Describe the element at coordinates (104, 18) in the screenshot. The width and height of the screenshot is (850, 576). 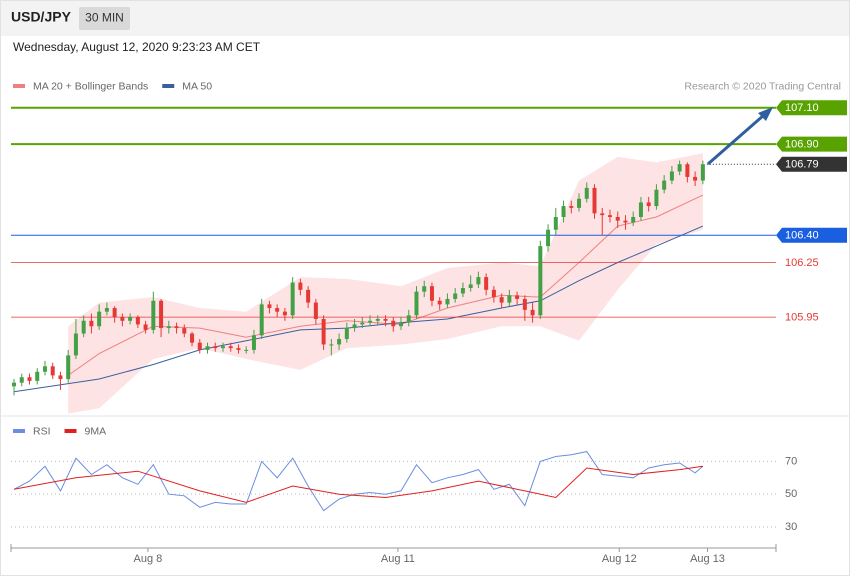
I see `timeframe: 30 MIN` at that location.